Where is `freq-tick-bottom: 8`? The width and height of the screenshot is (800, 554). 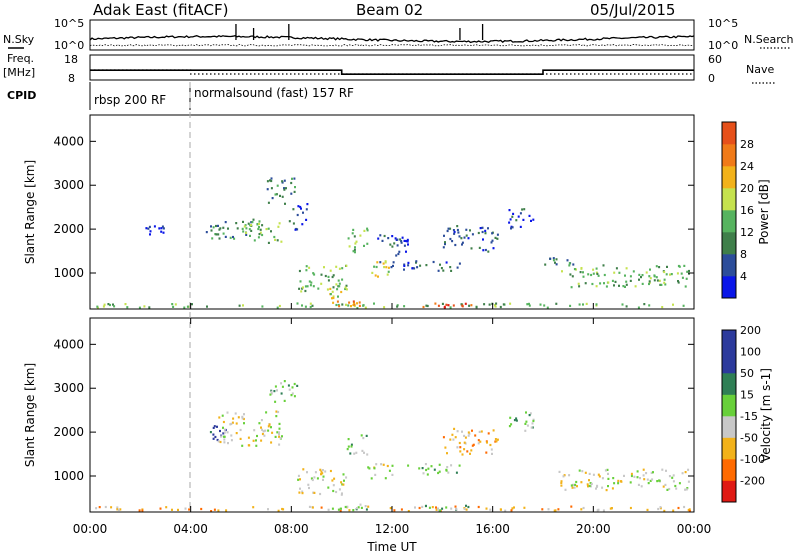
freq-tick-bottom: 8 is located at coordinates (71, 78).